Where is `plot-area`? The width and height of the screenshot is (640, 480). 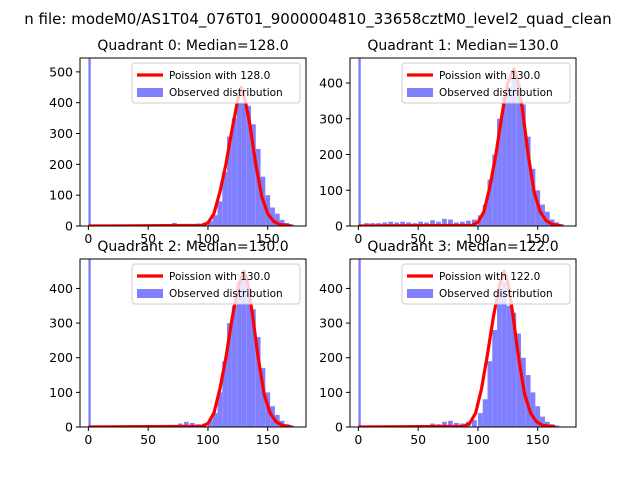
plot-area is located at coordinates (461, 142).